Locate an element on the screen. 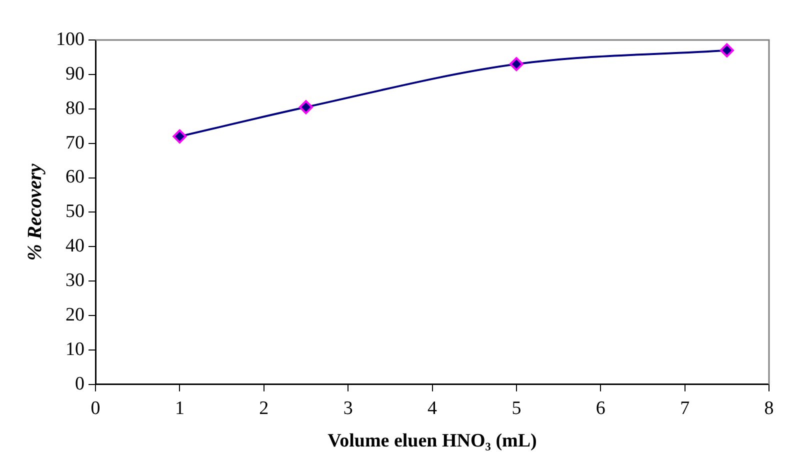 This screenshot has width=789, height=467. y-tick-label: 100 is located at coordinates (70, 39).